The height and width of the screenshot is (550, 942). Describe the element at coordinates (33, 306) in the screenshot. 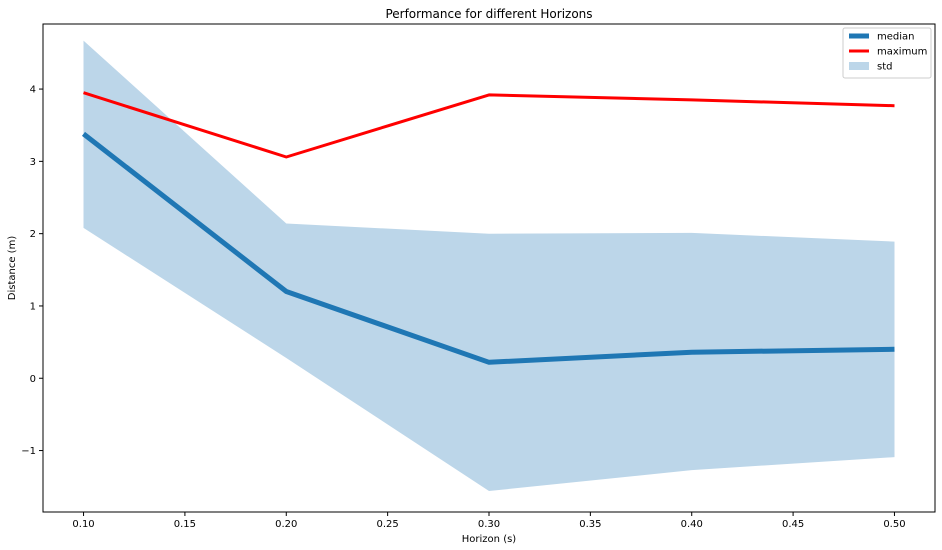

I see `y-tick-label: 1` at that location.